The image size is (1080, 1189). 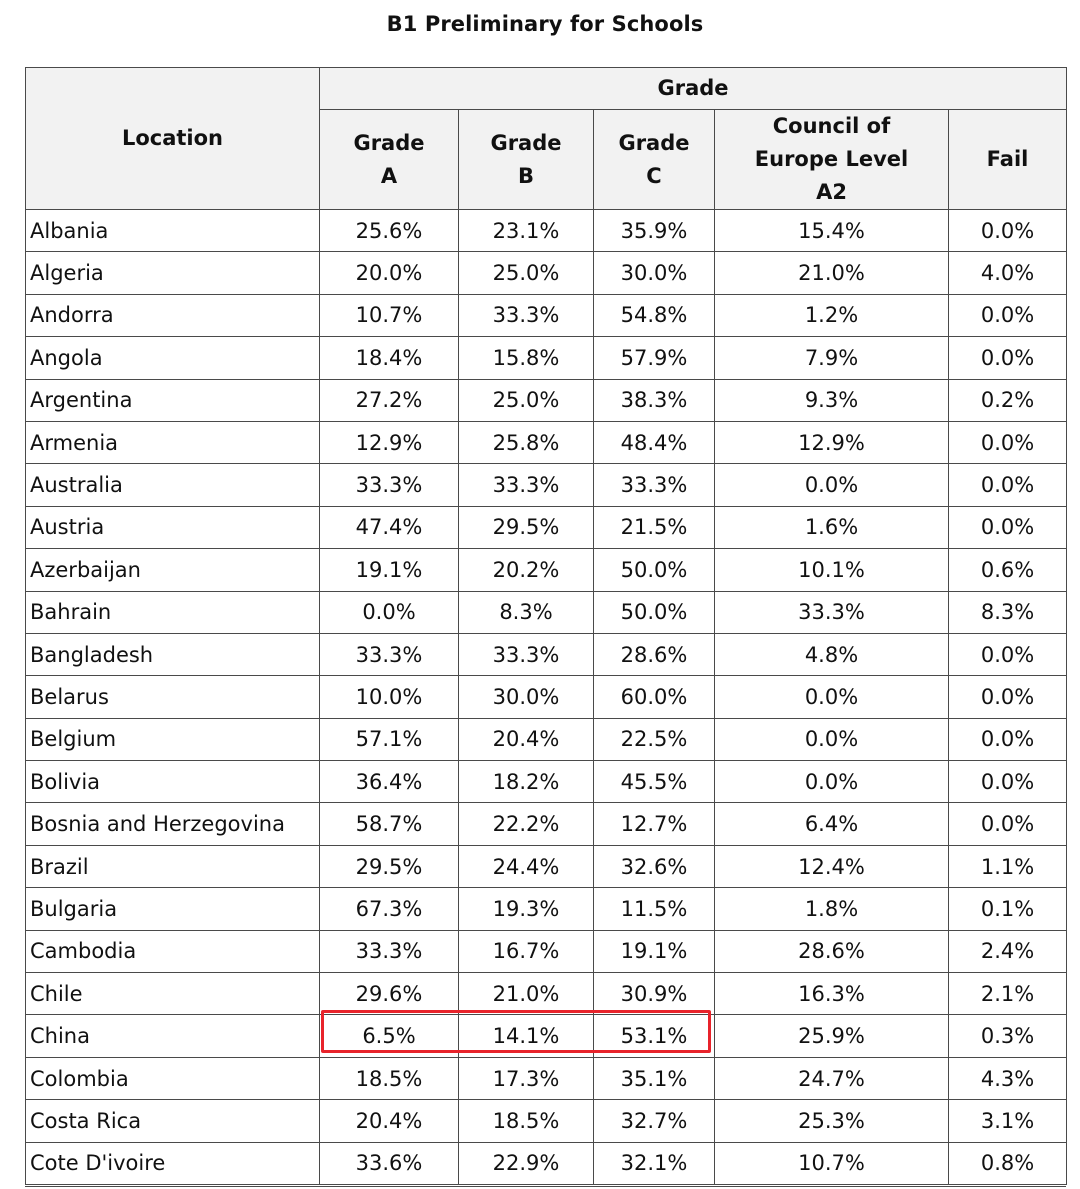 I want to click on cell-council-level-a2: 16.3%, so click(x=831, y=994).